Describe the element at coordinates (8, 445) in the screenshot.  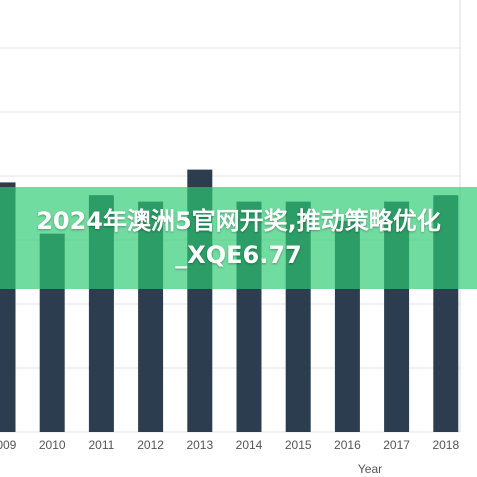
I see `x-tick-label: 2009` at that location.